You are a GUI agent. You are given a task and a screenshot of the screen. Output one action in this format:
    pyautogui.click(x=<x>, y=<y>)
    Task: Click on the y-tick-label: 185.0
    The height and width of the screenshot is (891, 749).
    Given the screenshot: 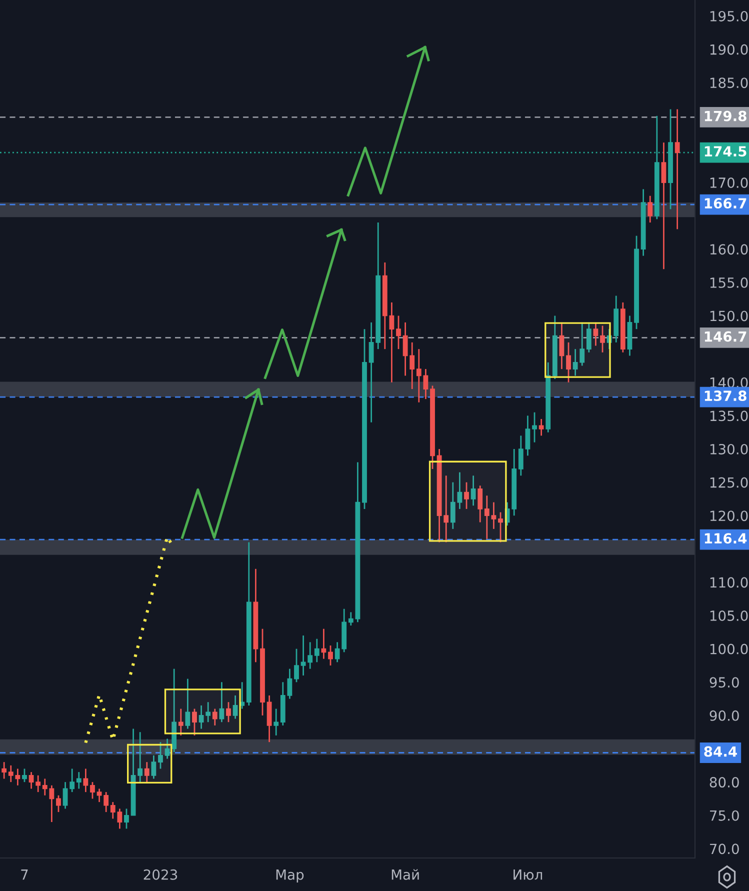 What is the action you would take?
    pyautogui.click(x=729, y=83)
    